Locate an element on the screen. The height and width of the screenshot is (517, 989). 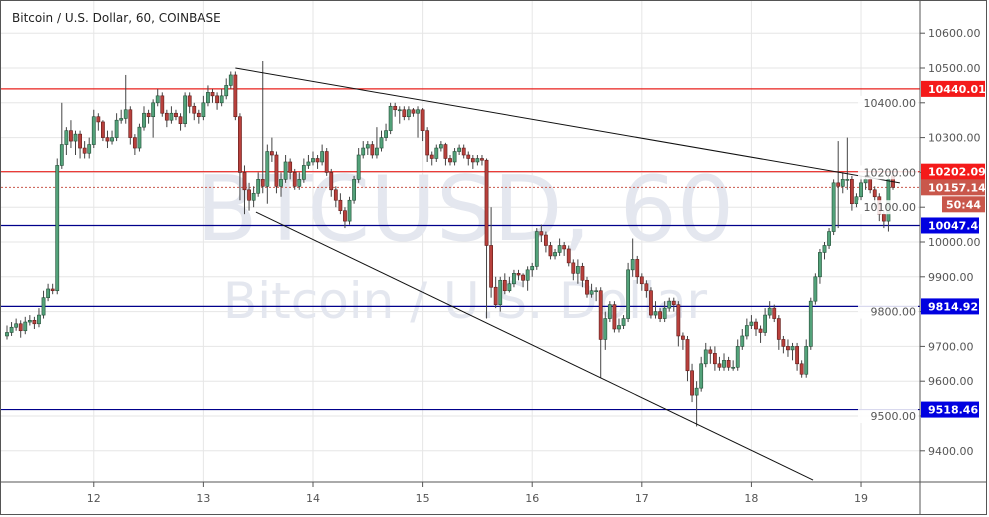
price-label: 9518.46 is located at coordinates (953, 410).